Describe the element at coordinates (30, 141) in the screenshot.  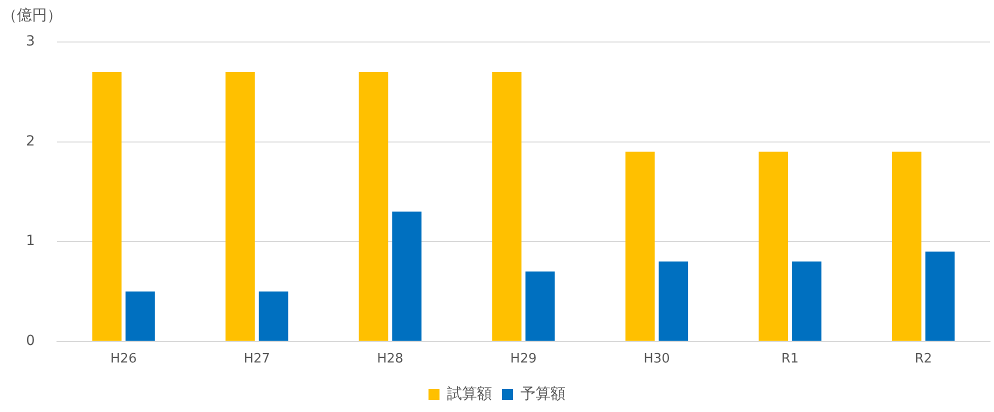
I see `y-tick-label: 2` at that location.